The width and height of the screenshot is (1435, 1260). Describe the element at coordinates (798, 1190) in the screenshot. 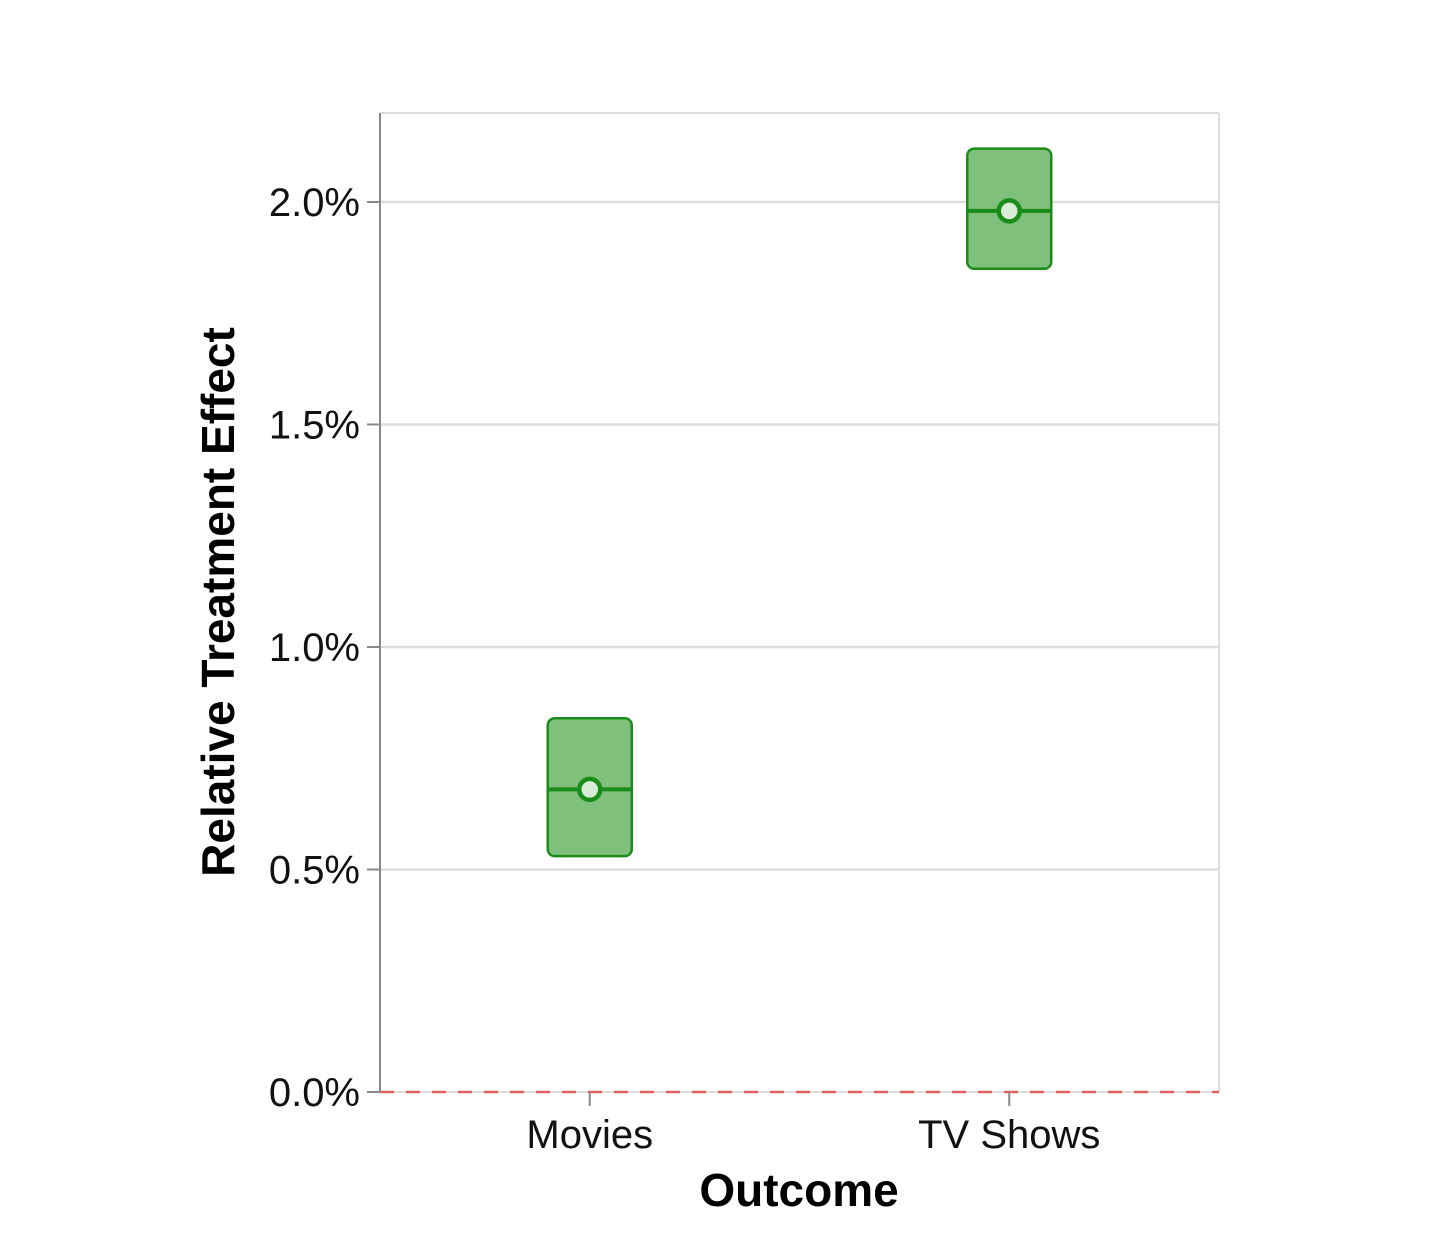

I see `x-axis-title: Outcome` at that location.